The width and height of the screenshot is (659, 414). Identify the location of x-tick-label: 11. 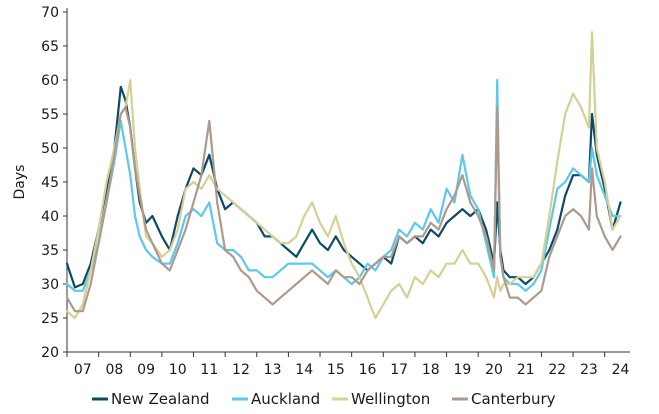
(209, 370).